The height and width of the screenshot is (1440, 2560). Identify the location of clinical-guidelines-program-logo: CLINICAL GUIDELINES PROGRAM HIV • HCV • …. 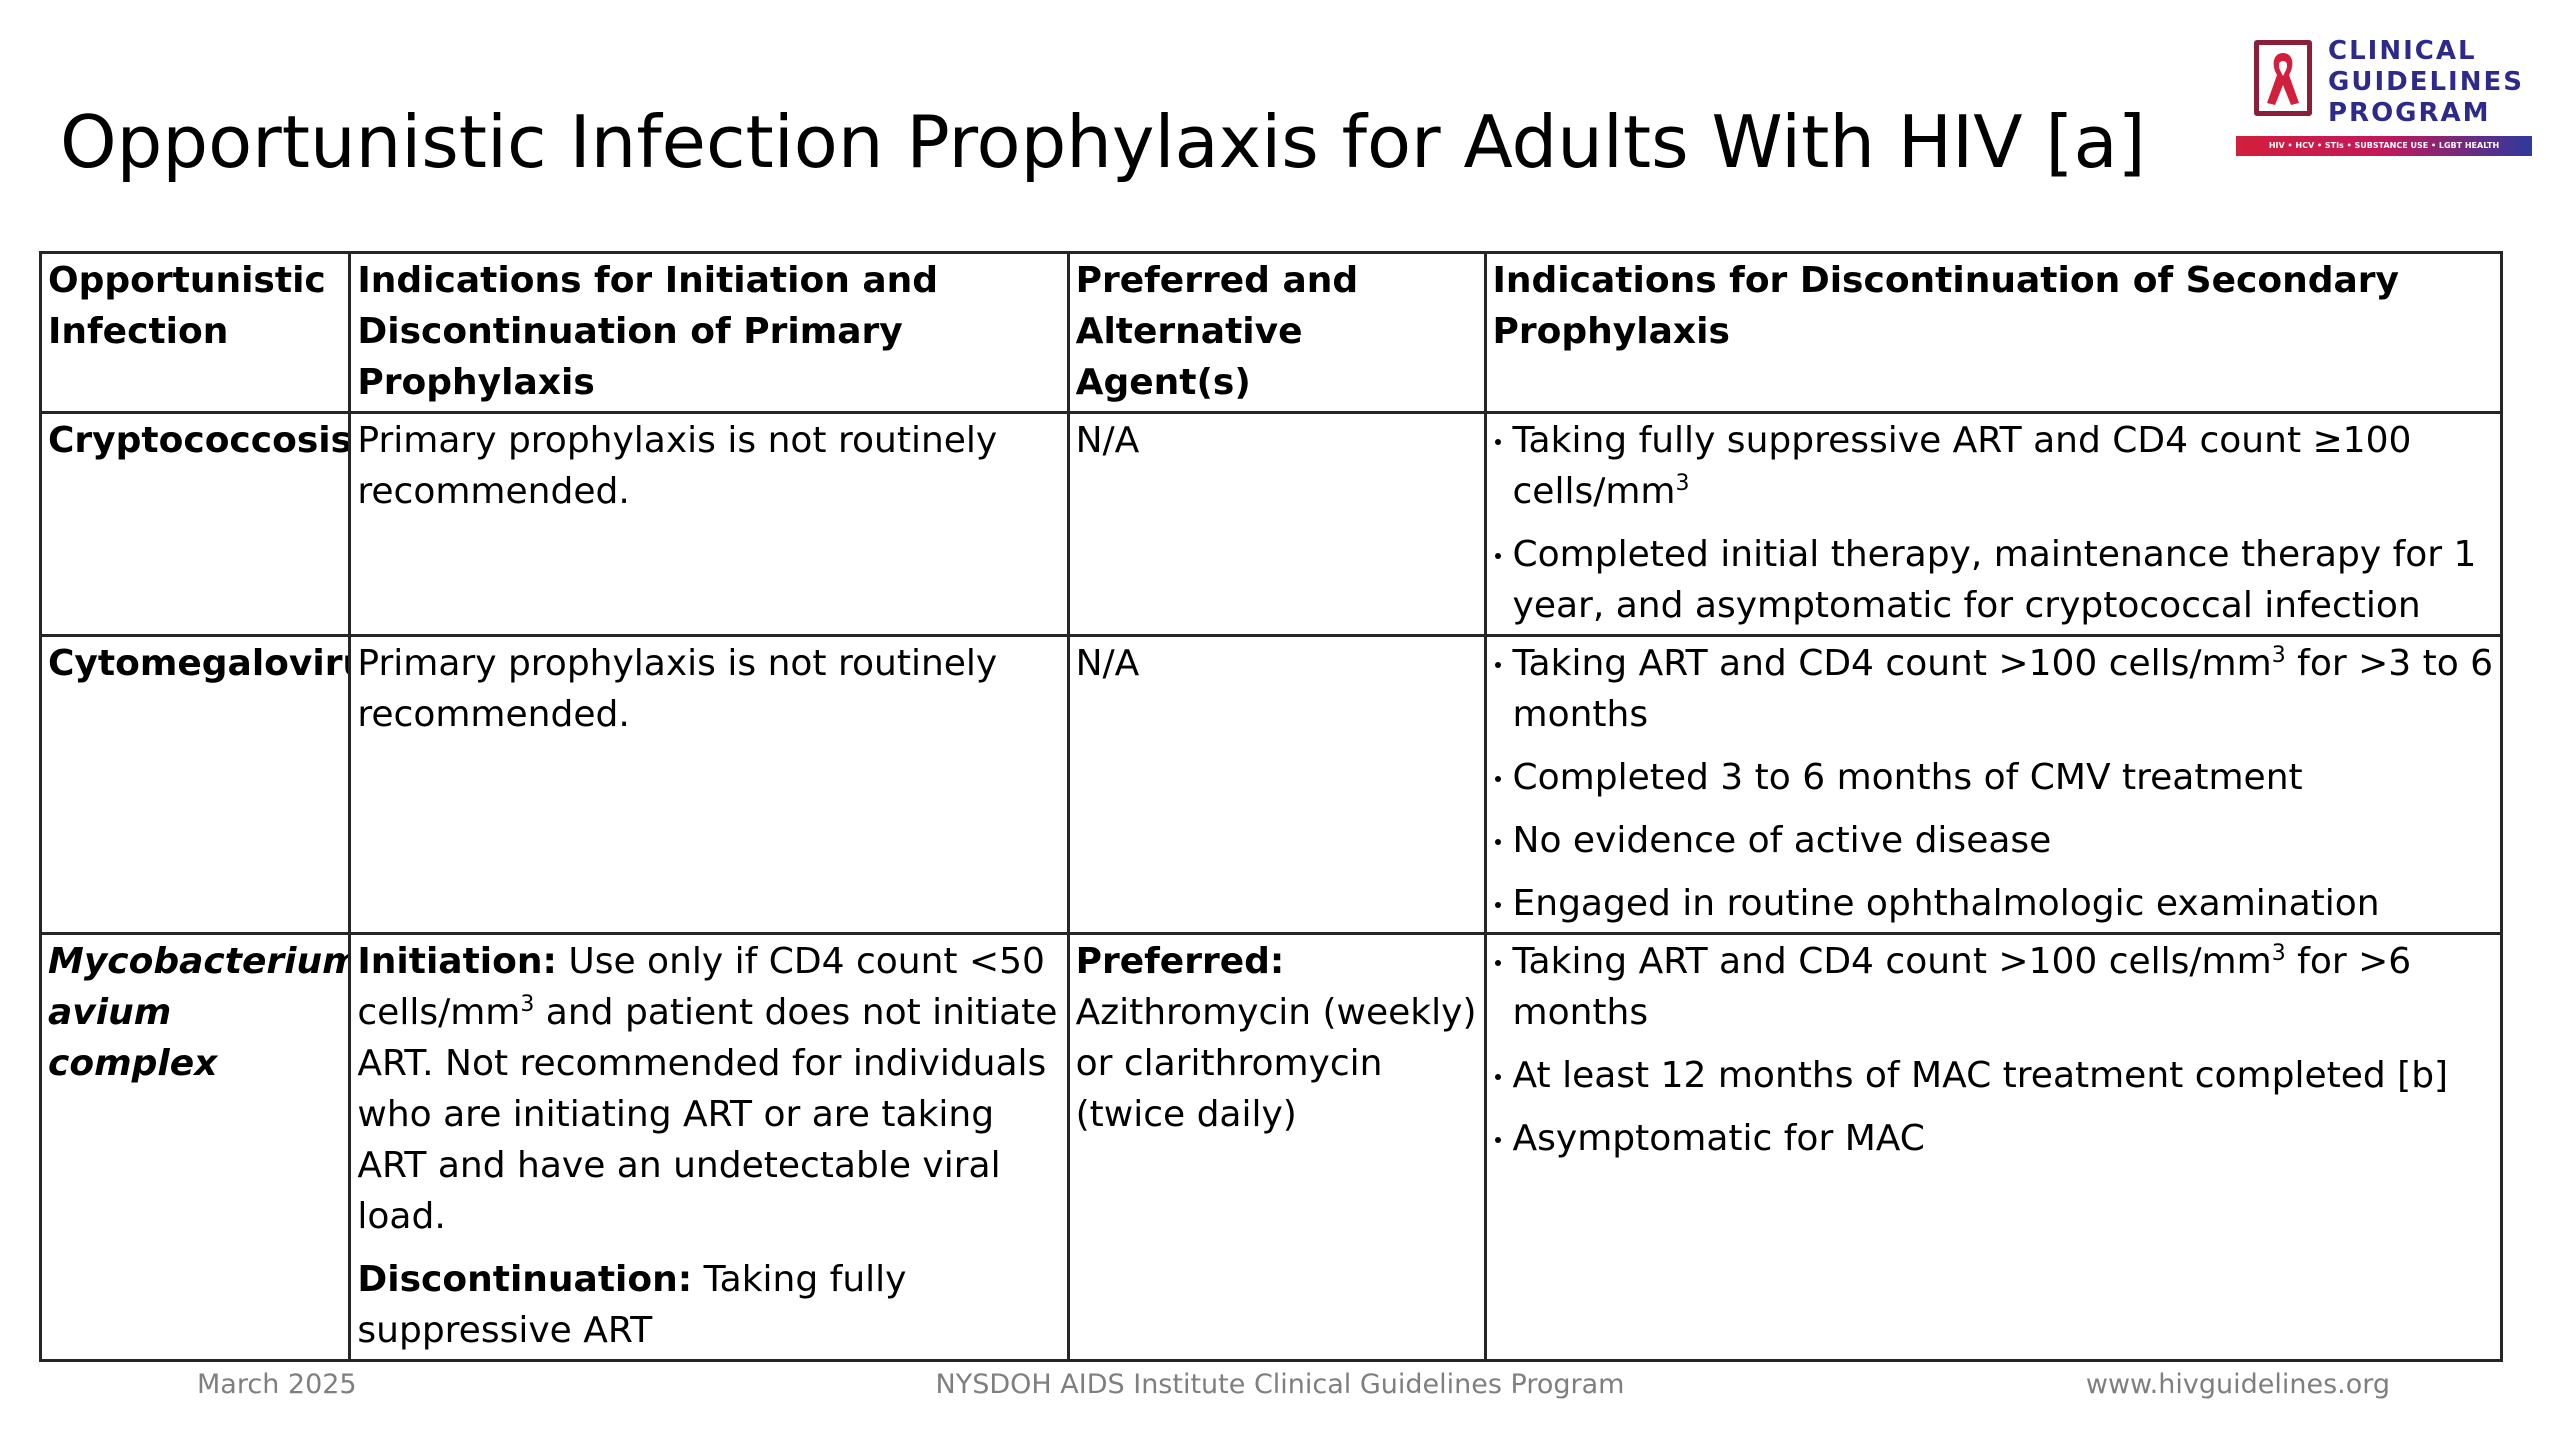
(2384, 98).